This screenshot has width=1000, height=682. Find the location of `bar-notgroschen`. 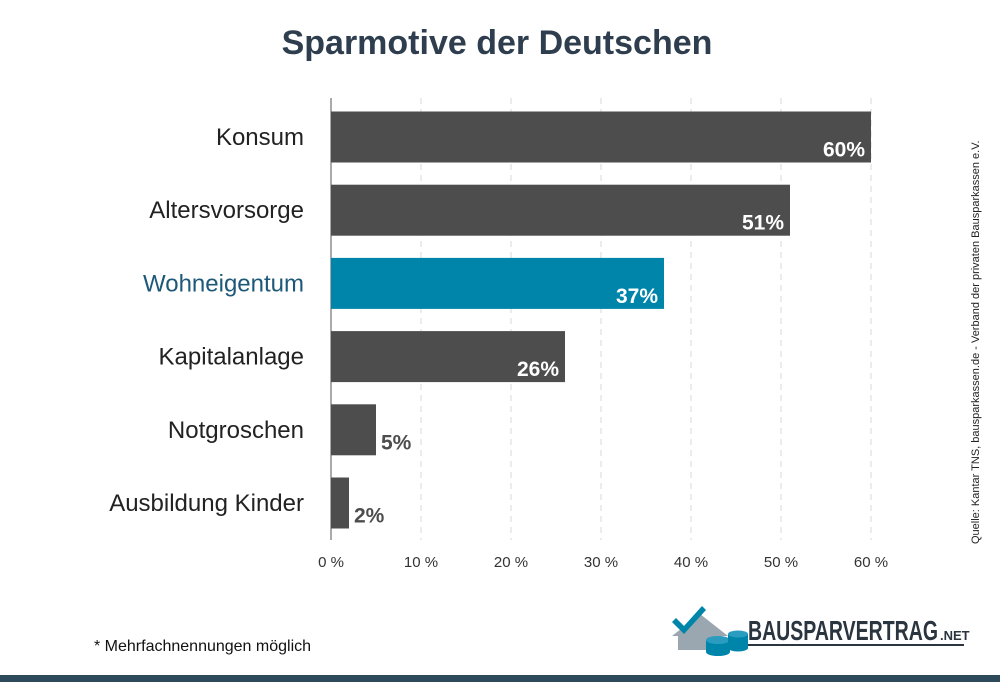

bar-notgroschen is located at coordinates (353, 430).